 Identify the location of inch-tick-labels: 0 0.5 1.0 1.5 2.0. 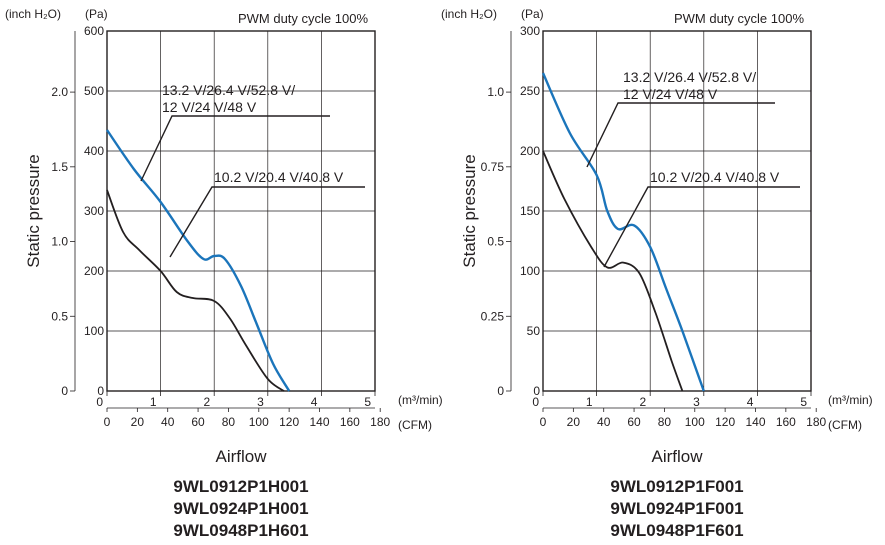
(63, 241).